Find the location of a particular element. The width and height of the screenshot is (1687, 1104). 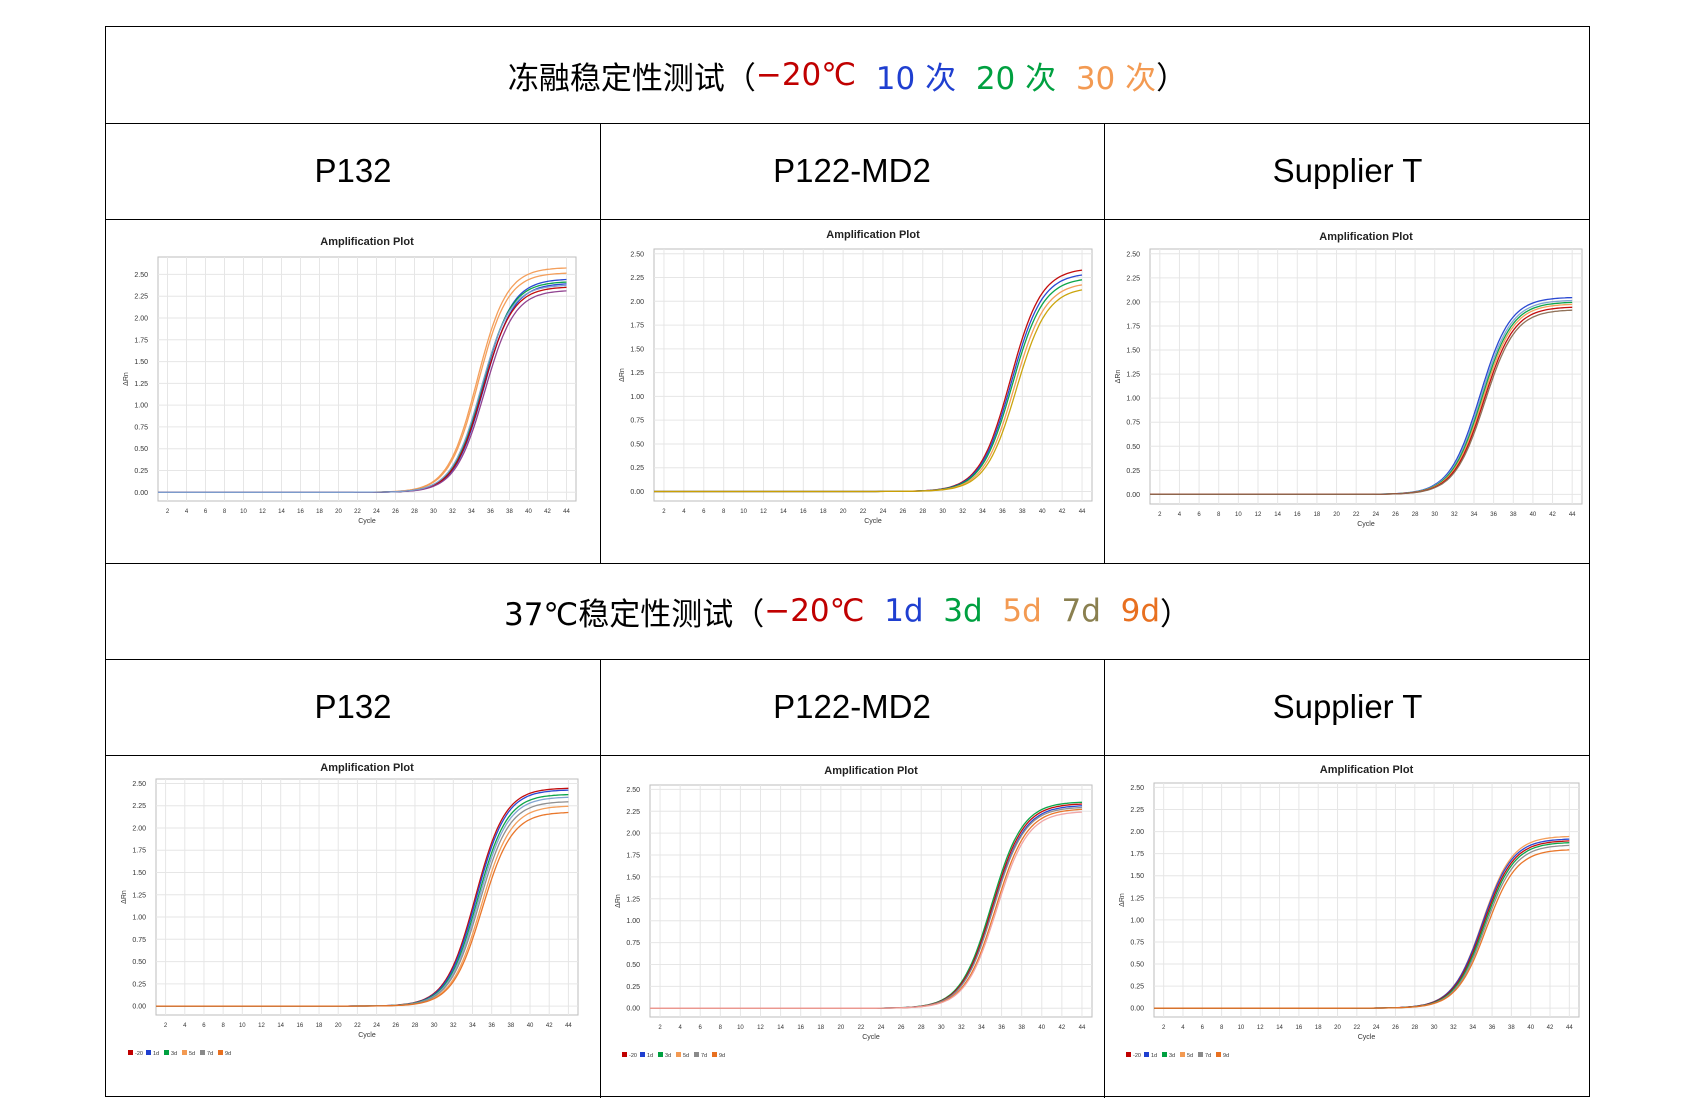

chart-title: Amplification Plot is located at coordinates (871, 771).